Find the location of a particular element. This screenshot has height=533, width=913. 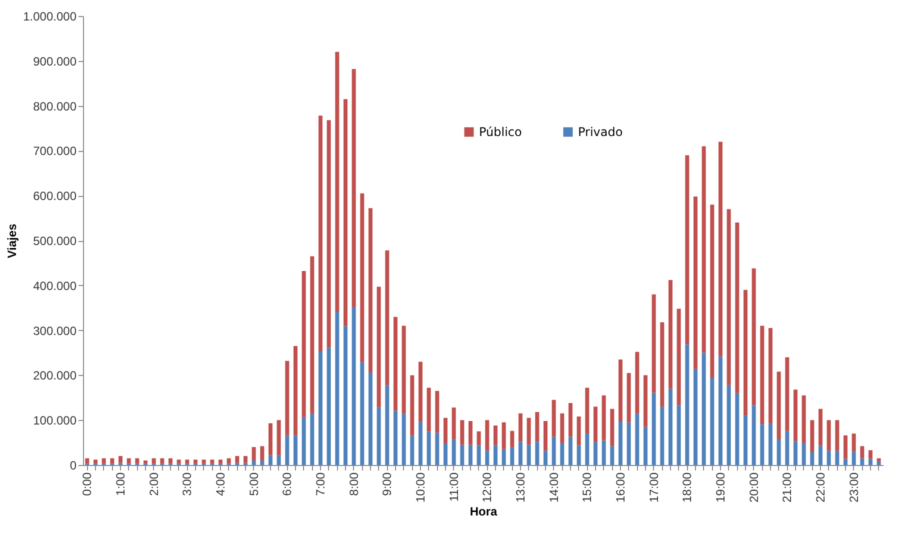

legend-label: Privado is located at coordinates (600, 132).